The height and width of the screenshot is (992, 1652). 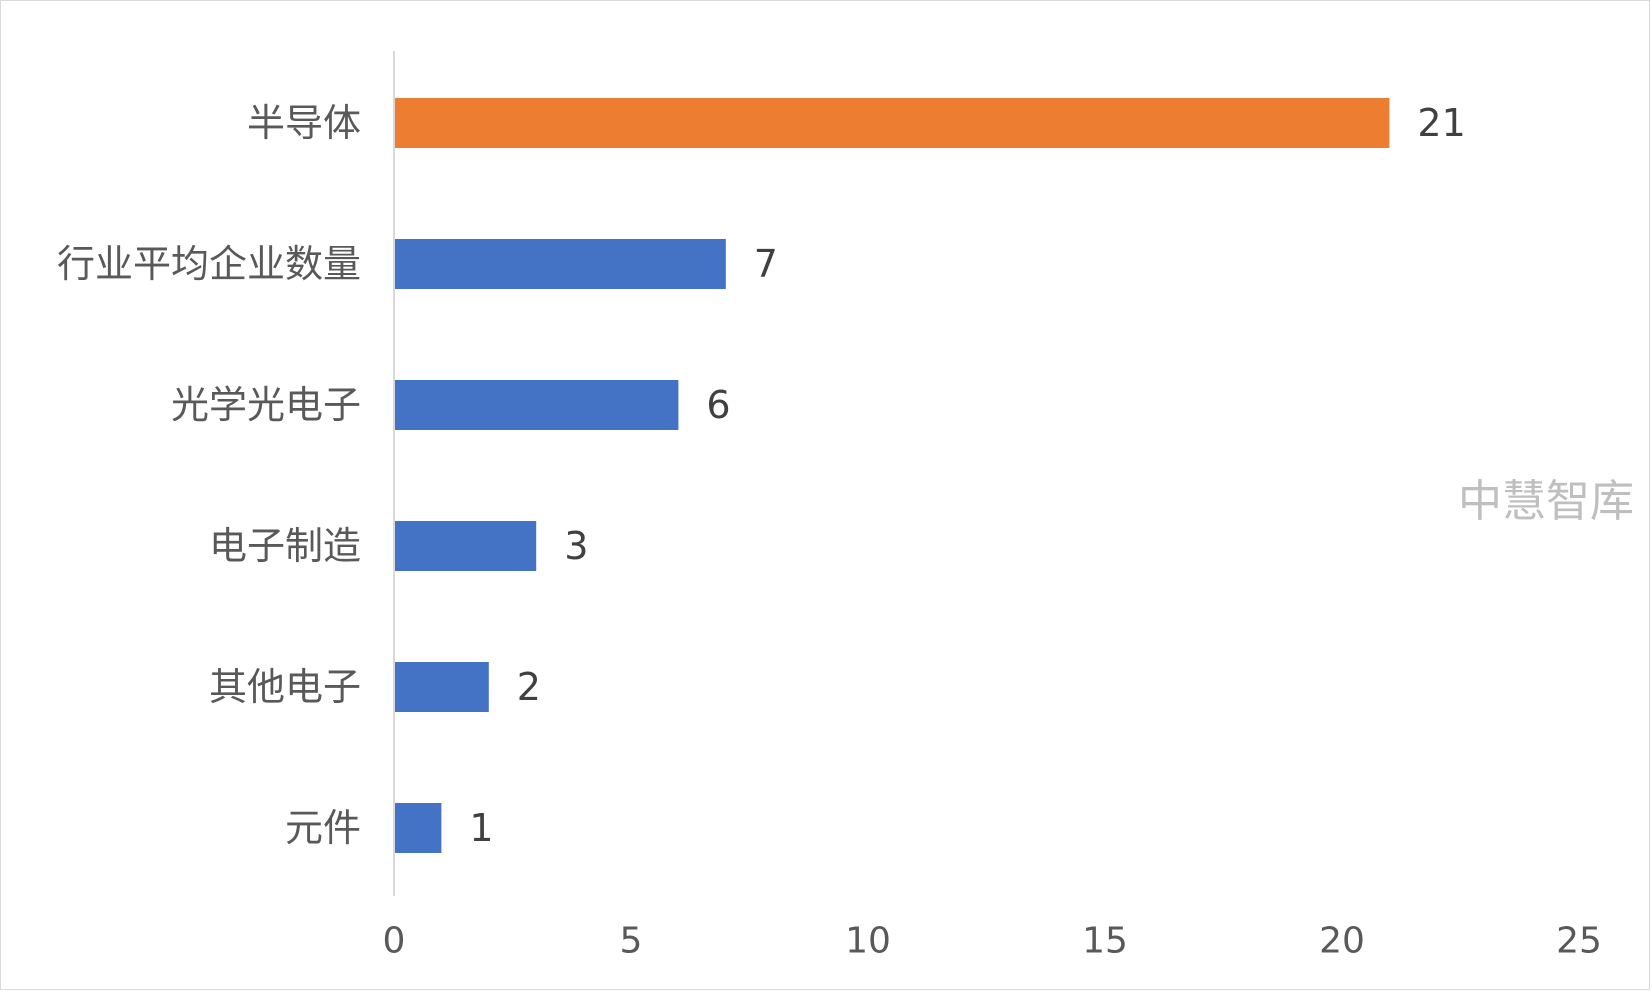 I want to click on x-tick-labels-group: 0 5 10 15 20 25, so click(x=992, y=941).